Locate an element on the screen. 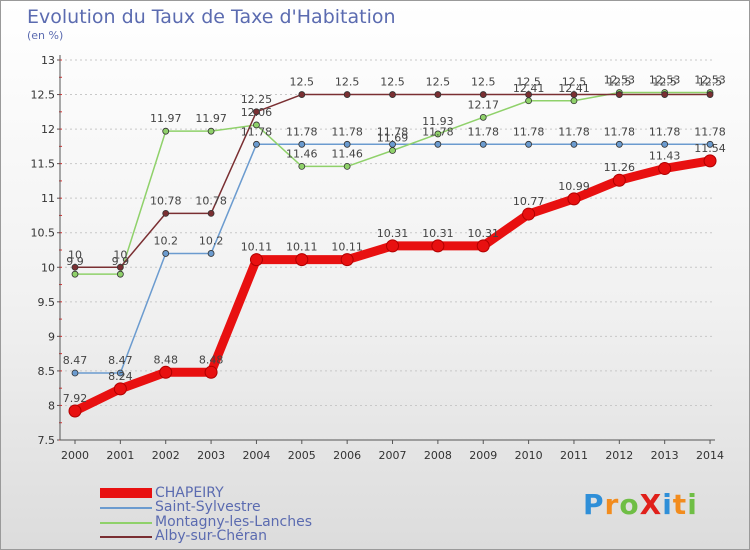 The width and height of the screenshot is (750, 550). chart-title: Evolution du Taux de Taxe d'Habitation is located at coordinates (211, 17).